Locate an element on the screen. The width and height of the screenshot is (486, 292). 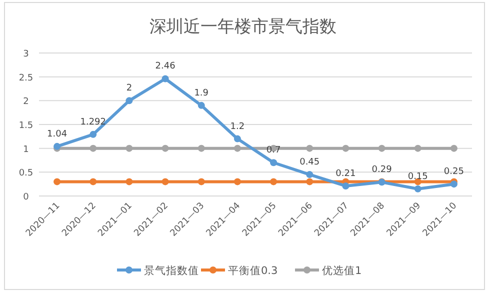
data-label: 0.7 is located at coordinates (273, 151).